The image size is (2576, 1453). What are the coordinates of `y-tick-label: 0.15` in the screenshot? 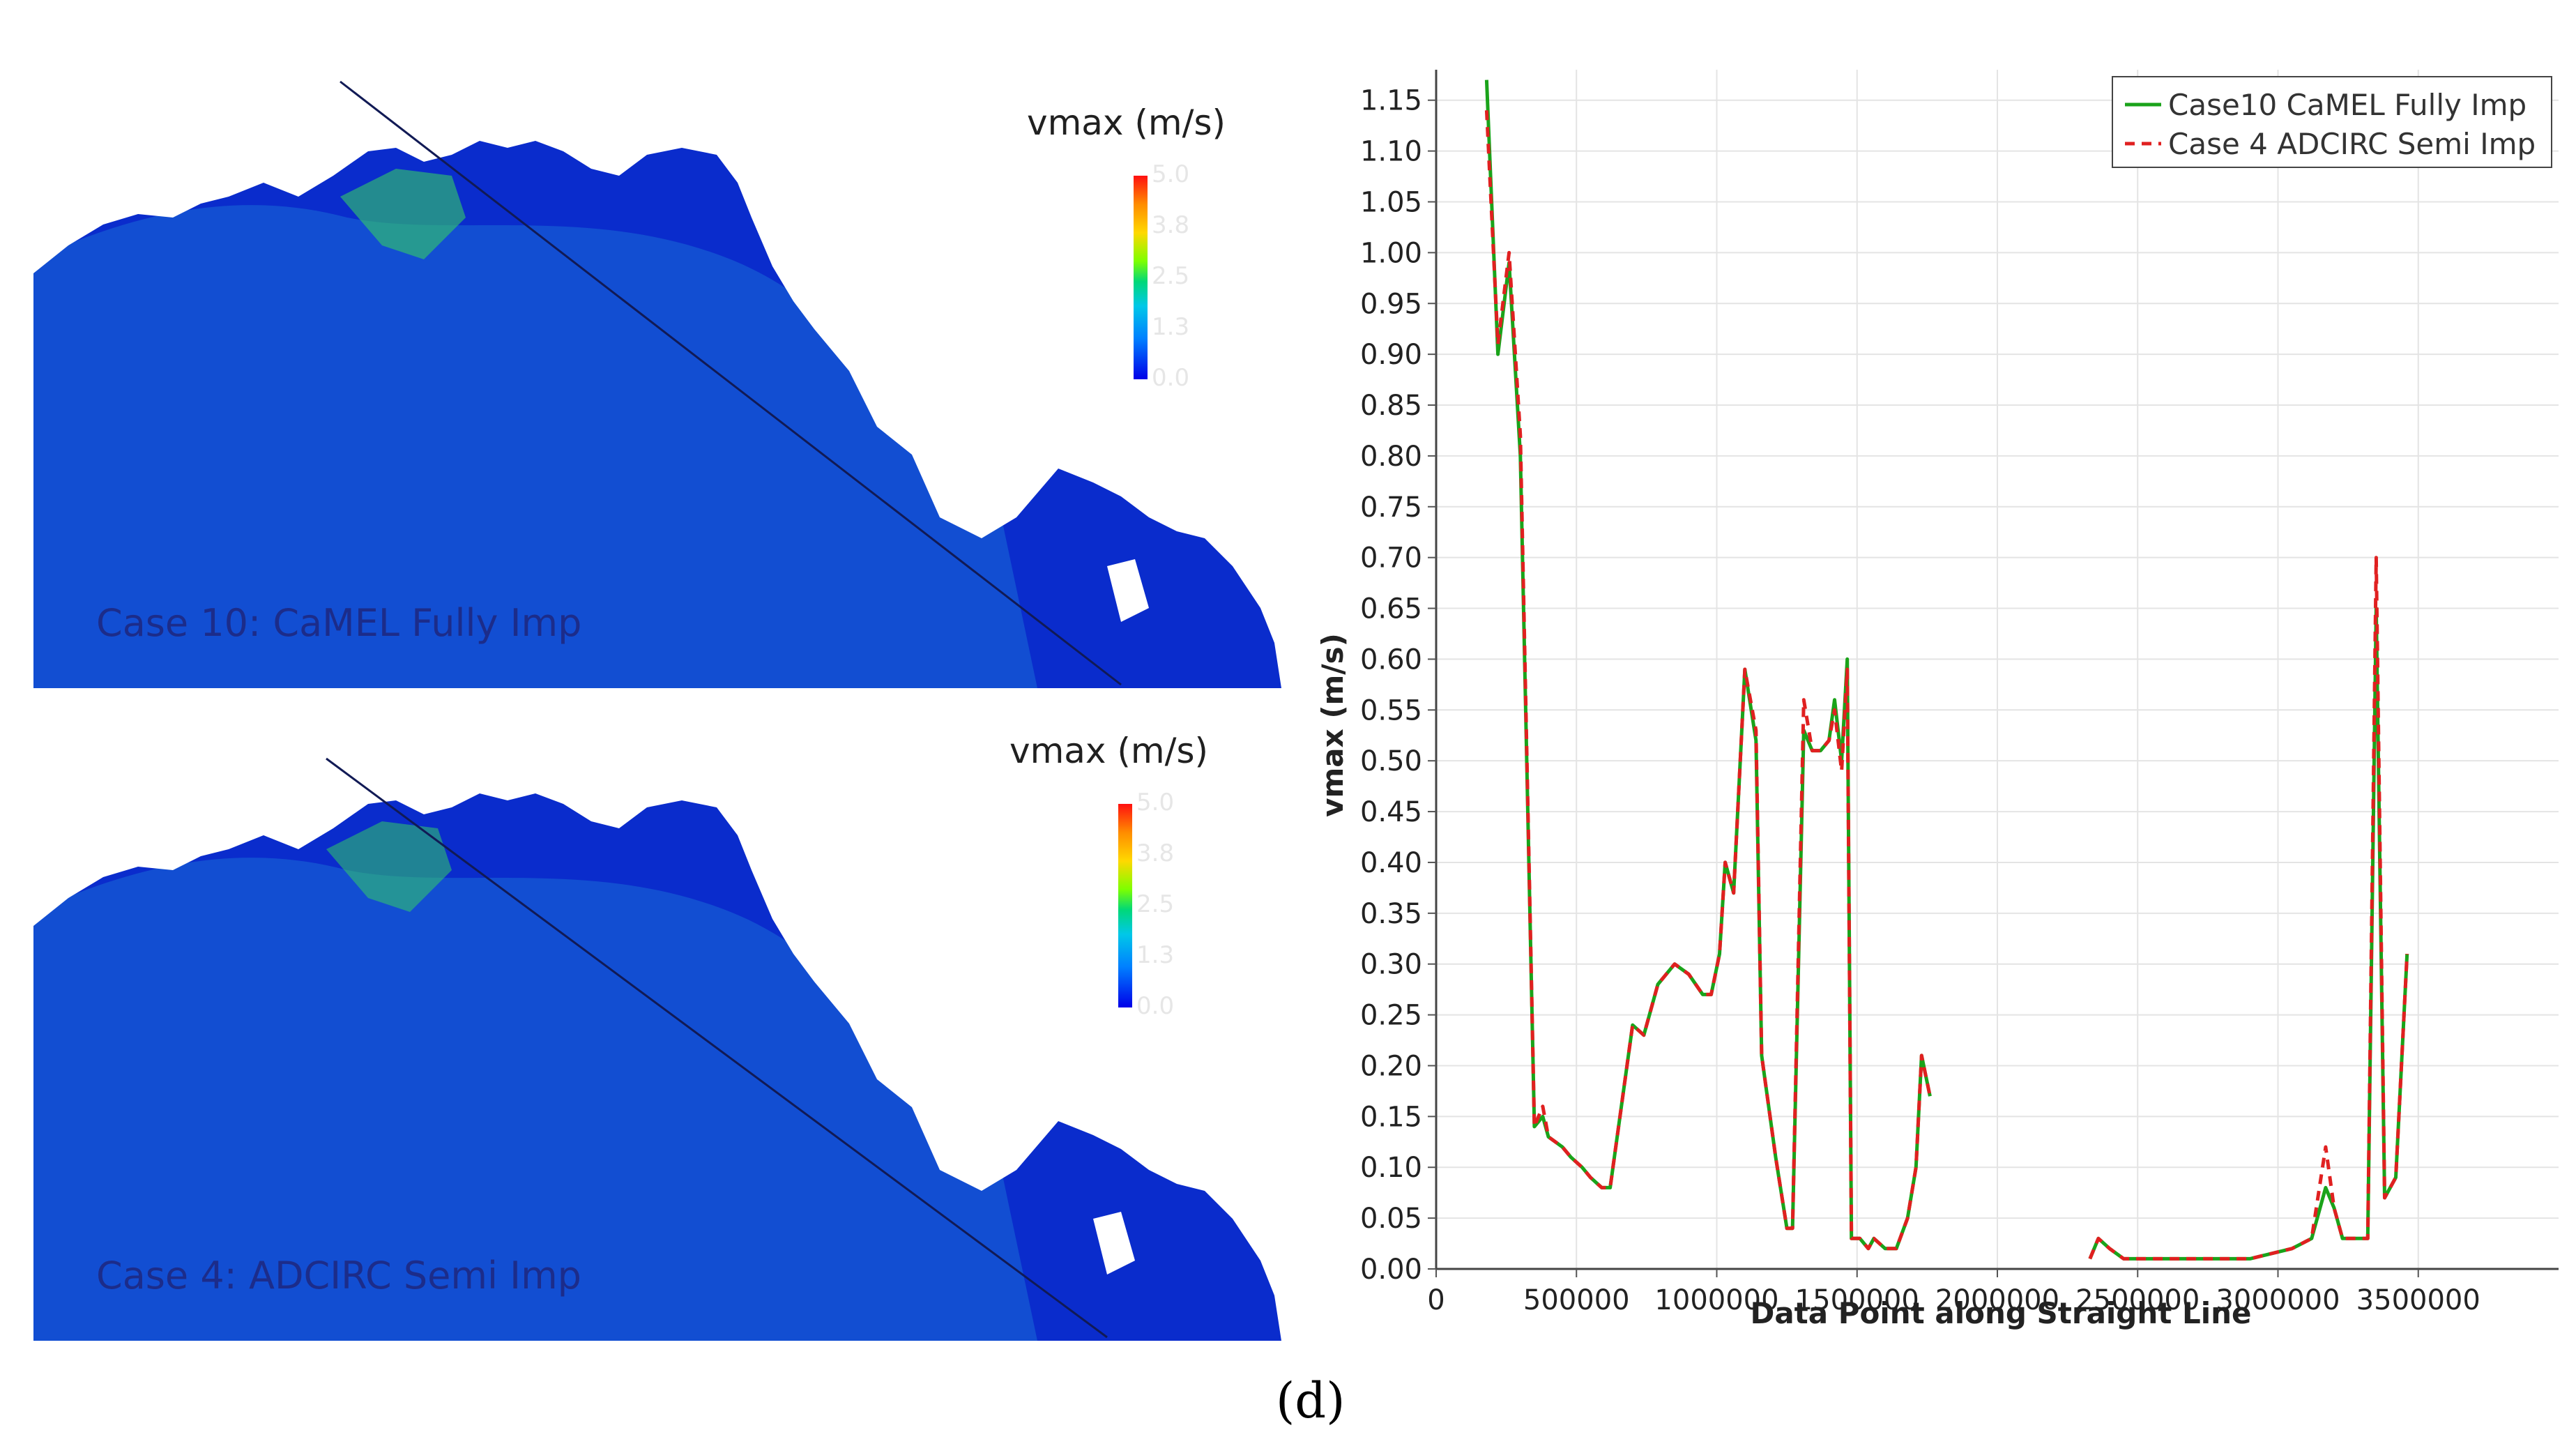 It's located at (1391, 1117).